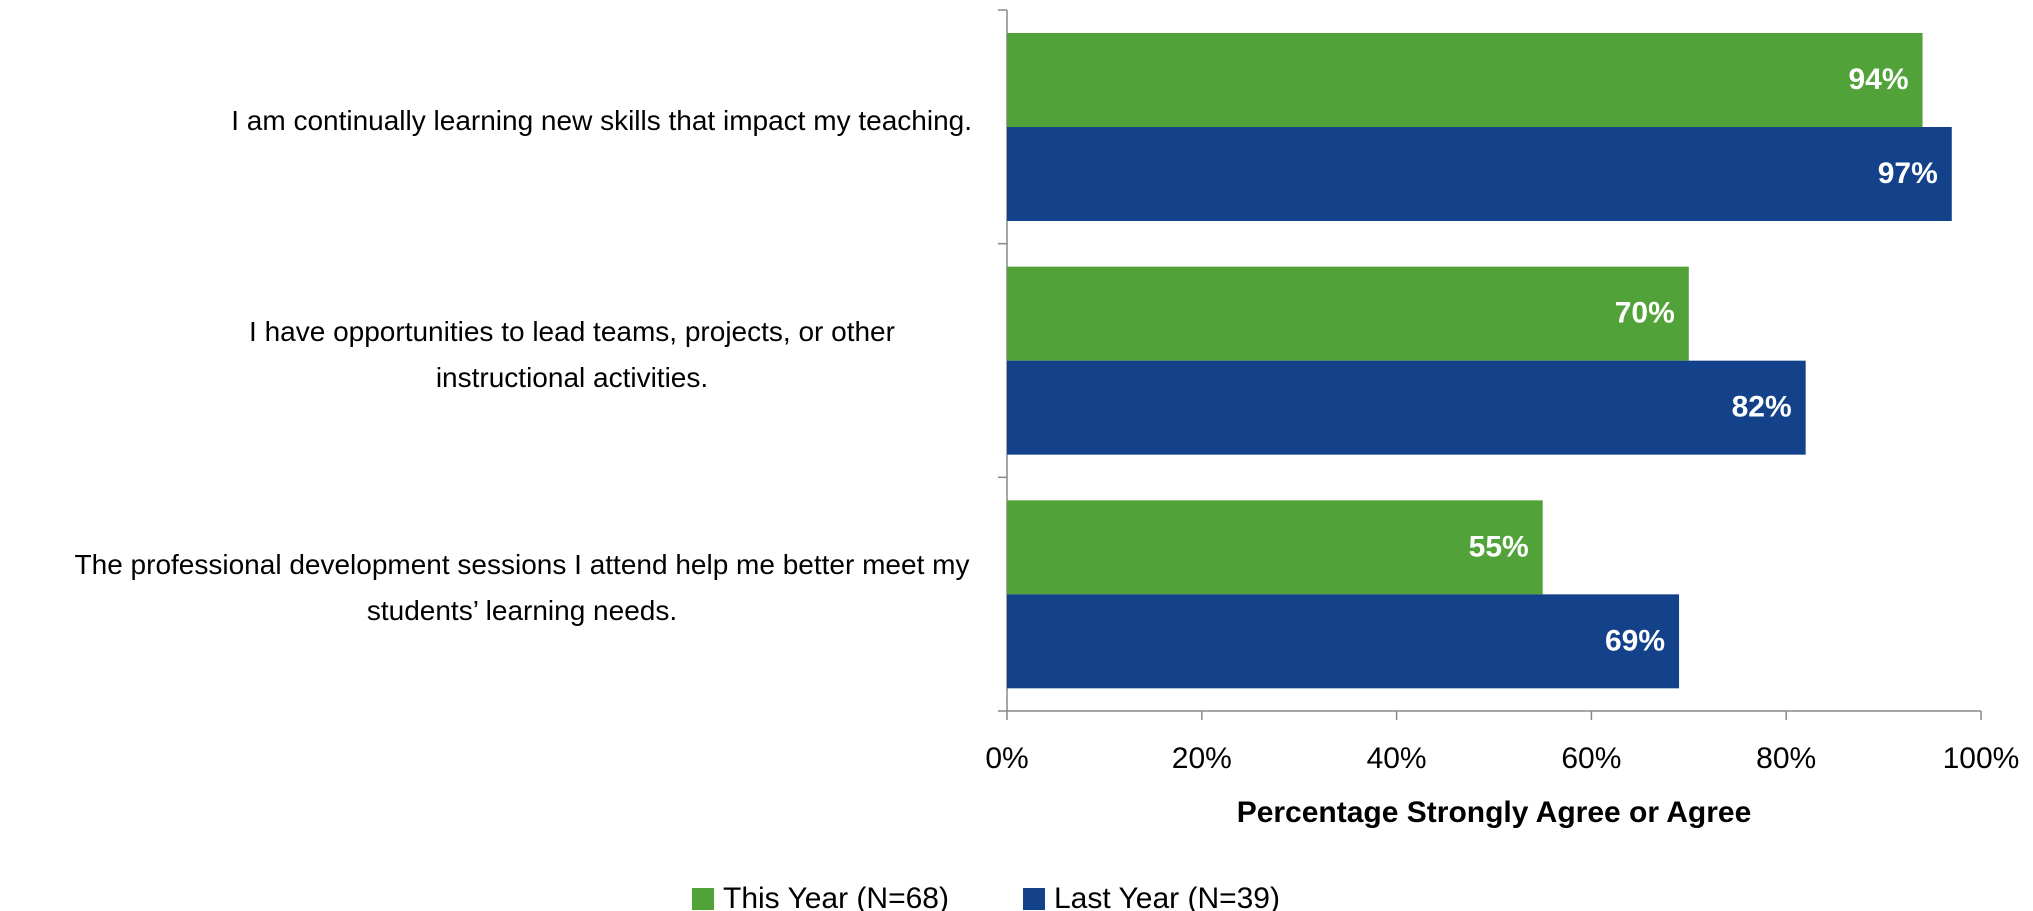  What do you see at coordinates (1494, 812) in the screenshot?
I see `x-axis-title: Percentage Strongly Agree or Agree` at bounding box center [1494, 812].